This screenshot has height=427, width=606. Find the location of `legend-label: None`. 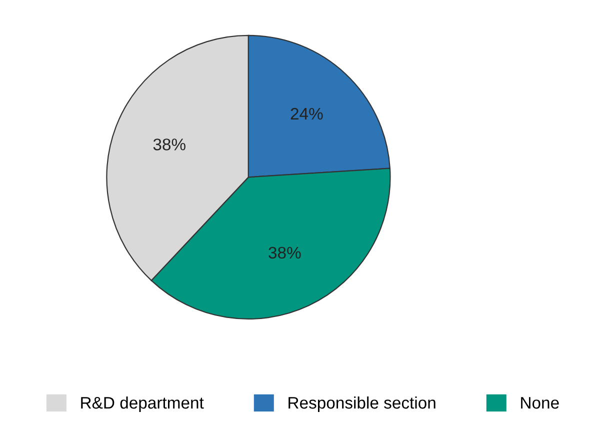

legend-label: None is located at coordinates (540, 403).